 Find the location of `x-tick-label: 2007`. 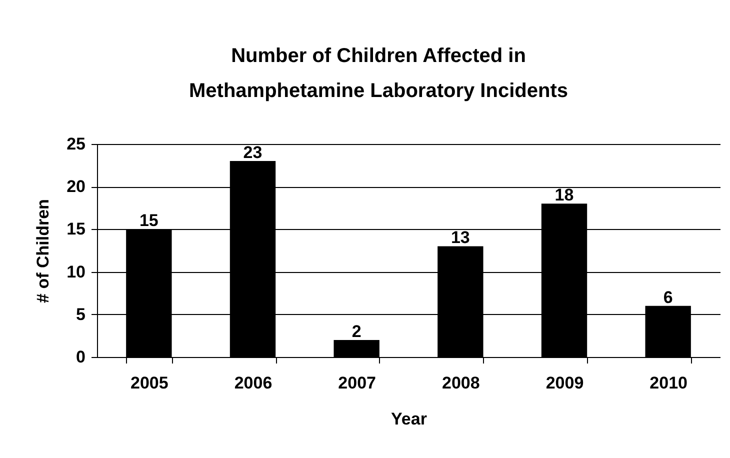

x-tick-label: 2007 is located at coordinates (357, 383).